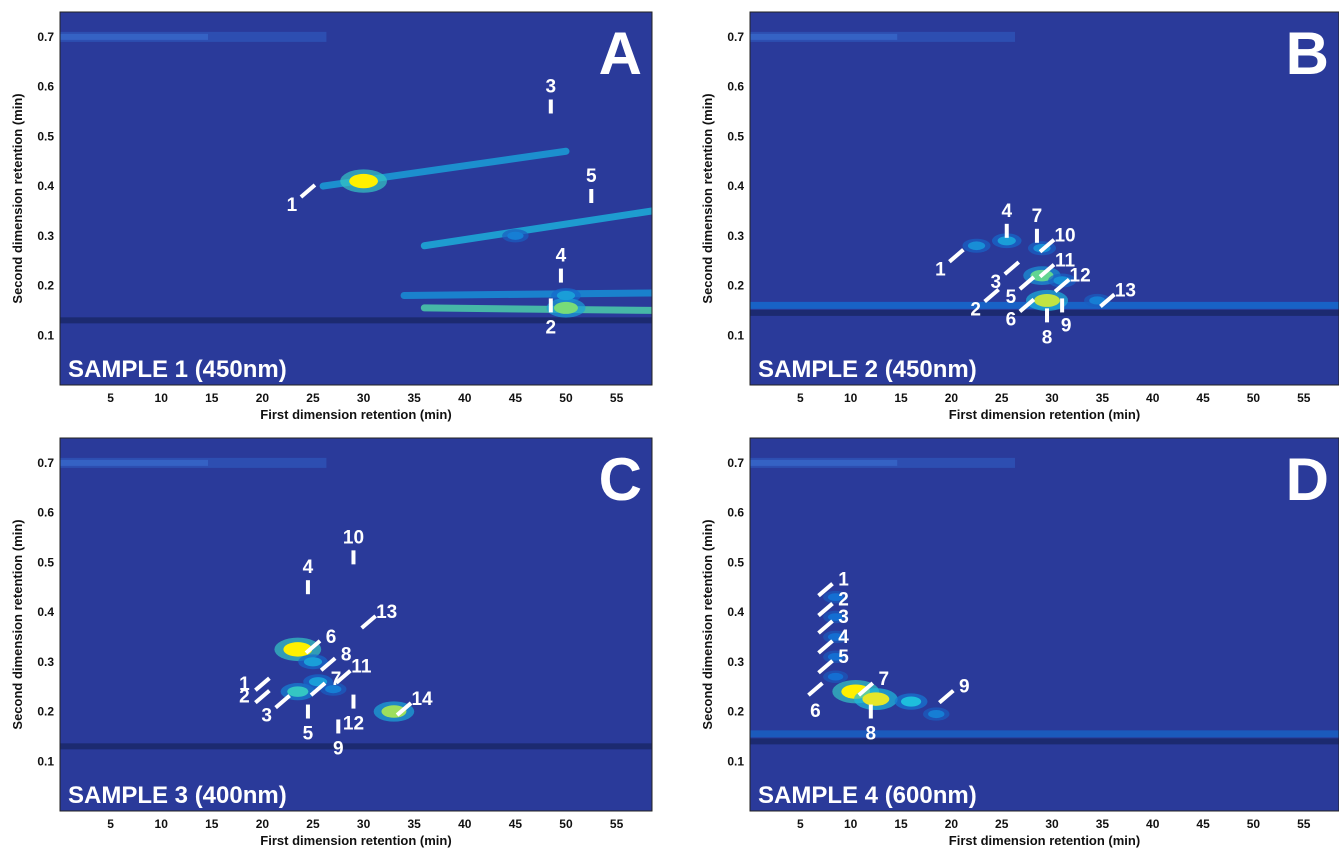 Image resolution: width=1339 pixels, height=852 pixels. Describe the element at coordinates (134, 36) in the screenshot. I see `top-band-core` at that location.